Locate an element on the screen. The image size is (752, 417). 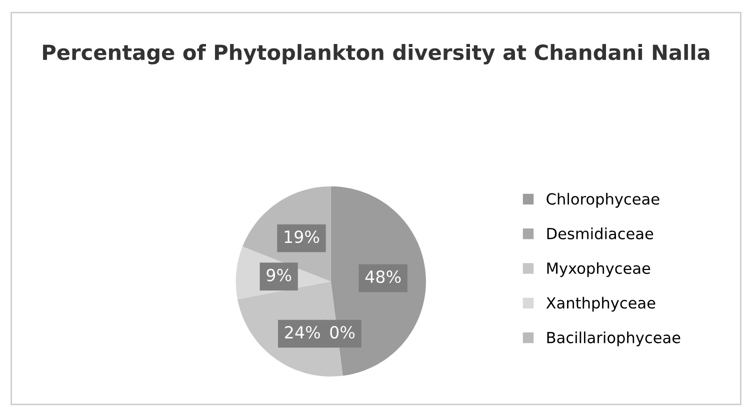
chart-title: Percentage of Phytoplankton diversity at Chandani Nalla is located at coordinates (376, 54).